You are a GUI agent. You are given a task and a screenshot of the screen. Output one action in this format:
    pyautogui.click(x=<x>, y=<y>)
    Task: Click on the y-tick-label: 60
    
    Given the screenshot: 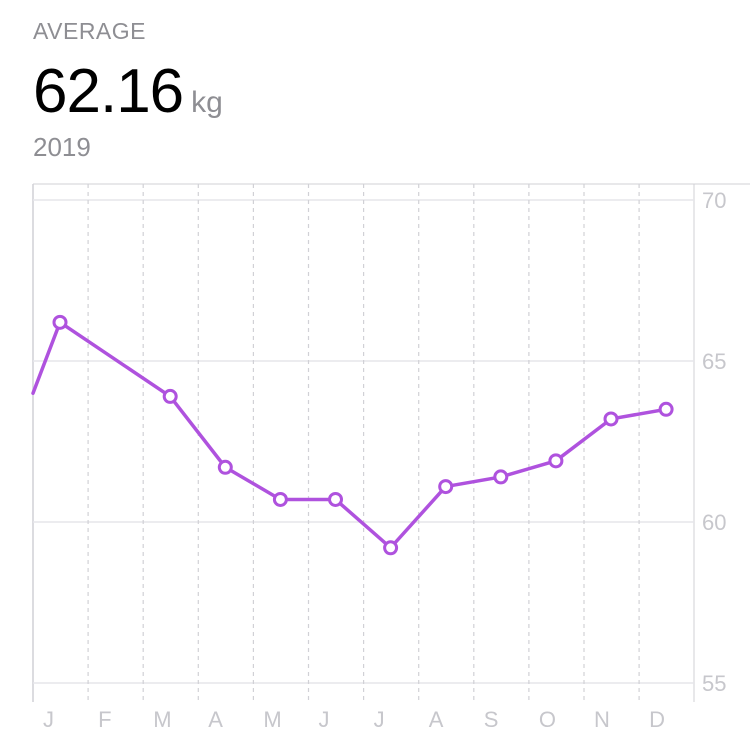 What is the action you would take?
    pyautogui.click(x=714, y=522)
    